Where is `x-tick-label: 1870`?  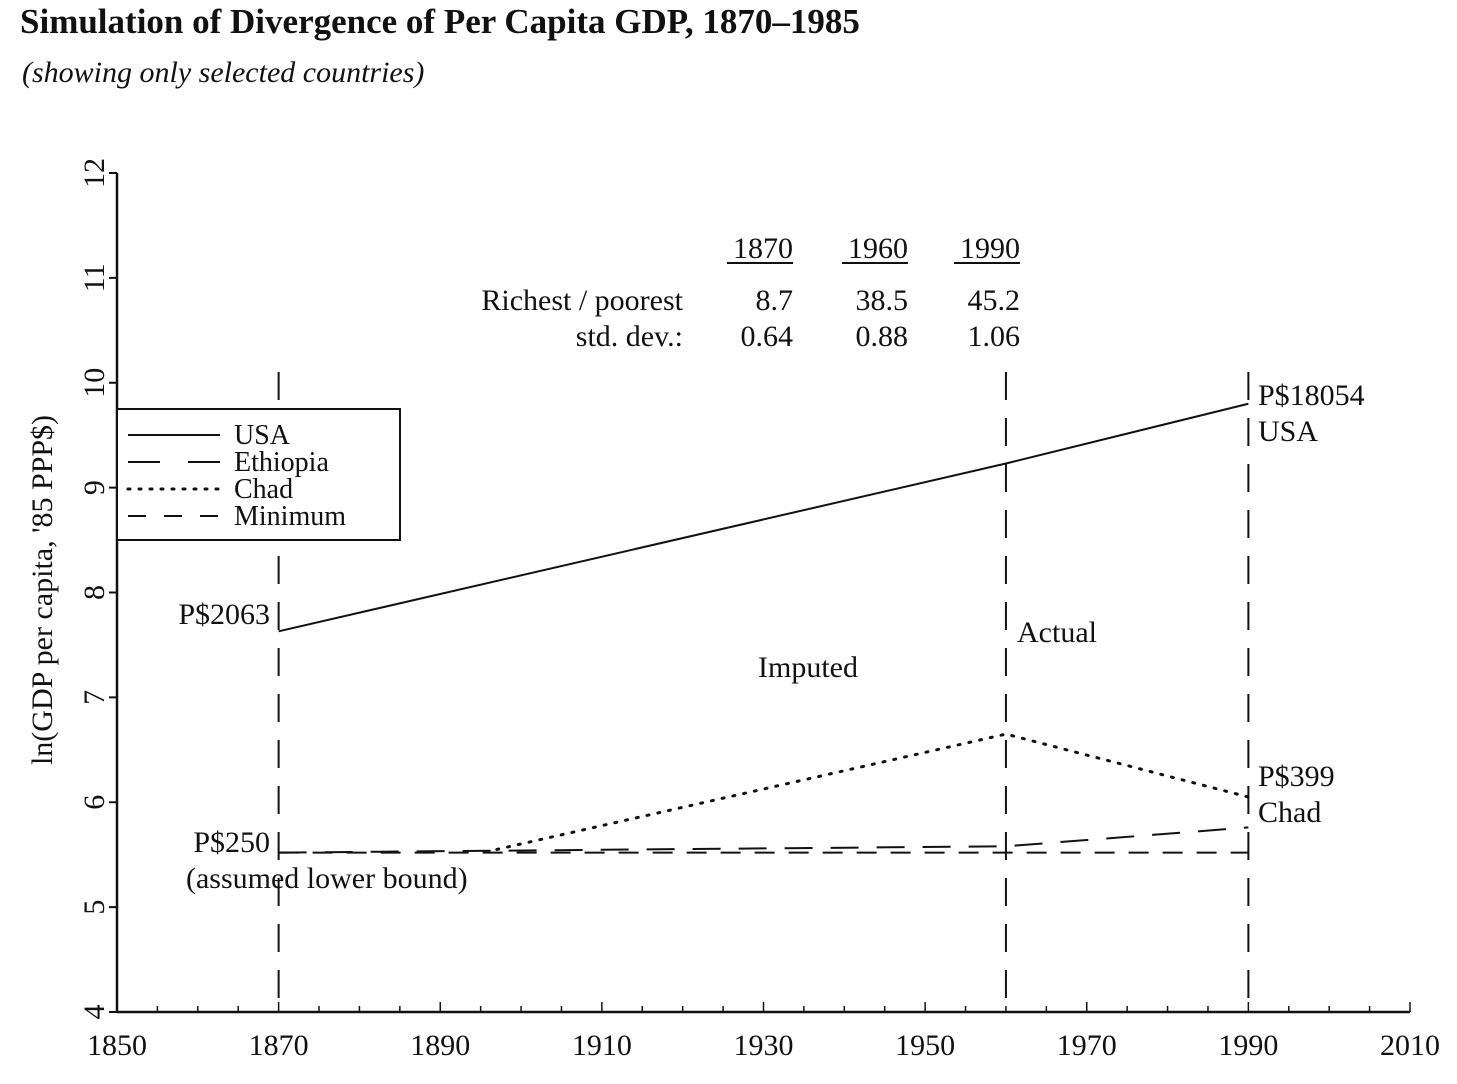 x-tick-label: 1870 is located at coordinates (279, 1045).